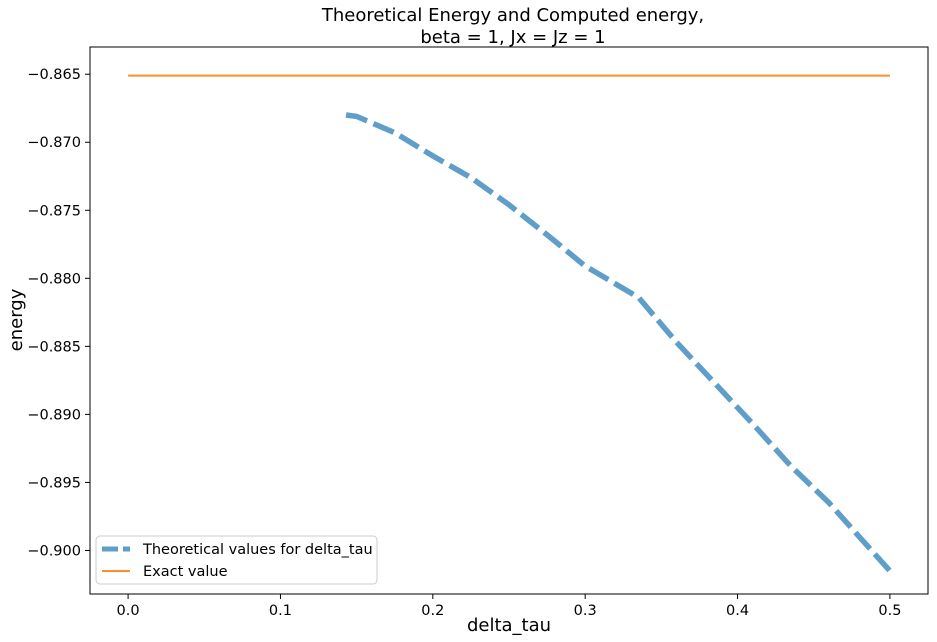 The height and width of the screenshot is (642, 937). Describe the element at coordinates (509, 606) in the screenshot. I see `x-axis-ticks: 0.0 0.1 0.2 0.3 0.4 0.5` at that location.